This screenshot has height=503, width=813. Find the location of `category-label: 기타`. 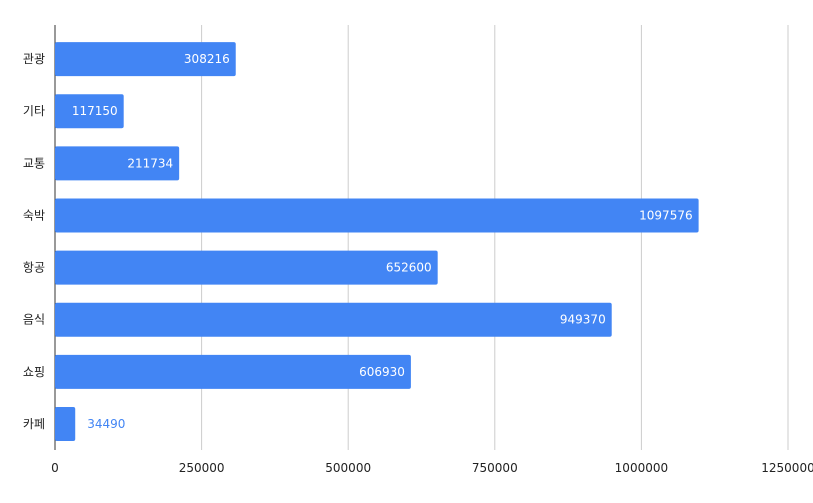

category-label: 기타 is located at coordinates (34, 111).